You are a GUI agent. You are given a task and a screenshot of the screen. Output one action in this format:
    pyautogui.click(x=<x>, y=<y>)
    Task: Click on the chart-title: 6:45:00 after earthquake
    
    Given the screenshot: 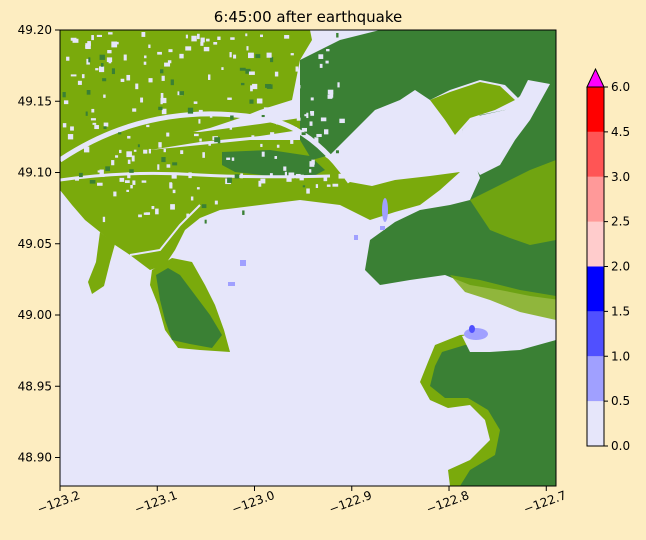 What is the action you would take?
    pyautogui.click(x=308, y=17)
    